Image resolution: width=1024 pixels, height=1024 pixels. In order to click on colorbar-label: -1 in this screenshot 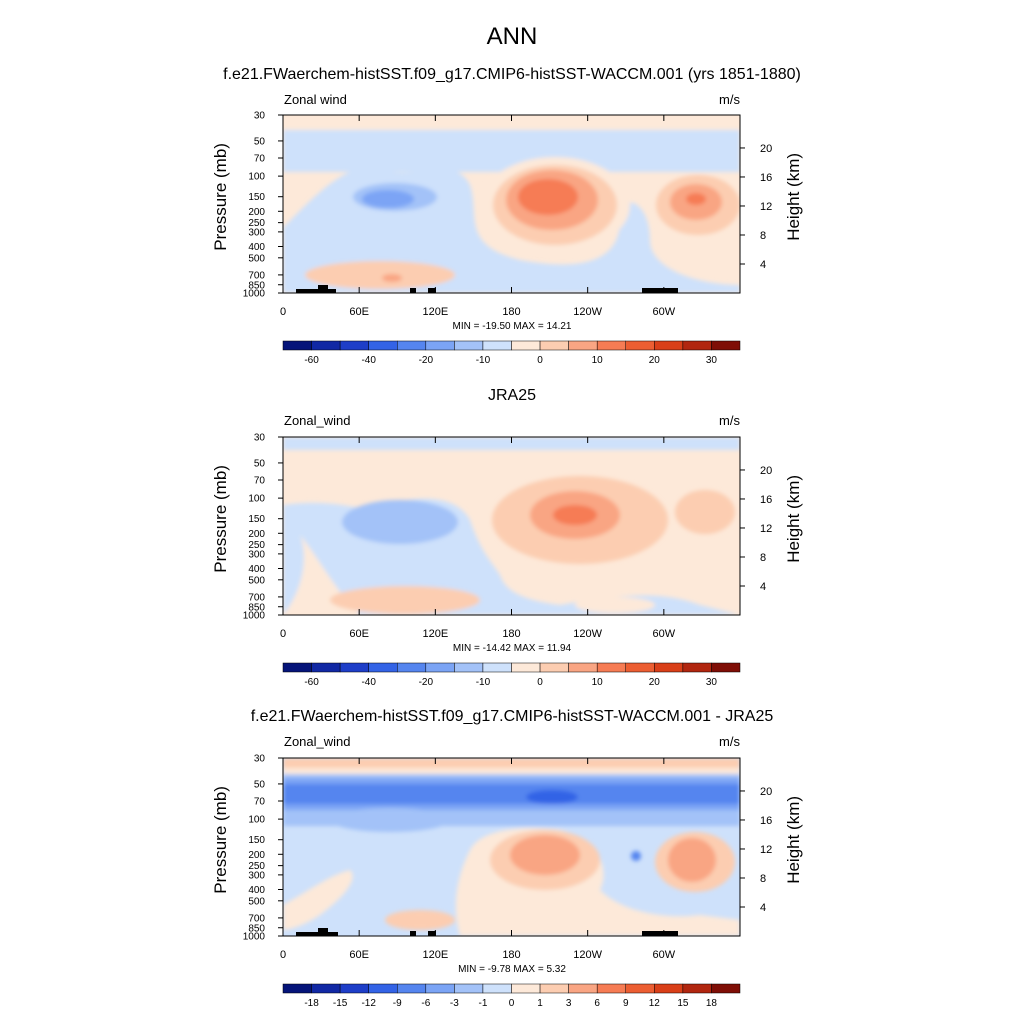, I will do `click(482, 1003)`.